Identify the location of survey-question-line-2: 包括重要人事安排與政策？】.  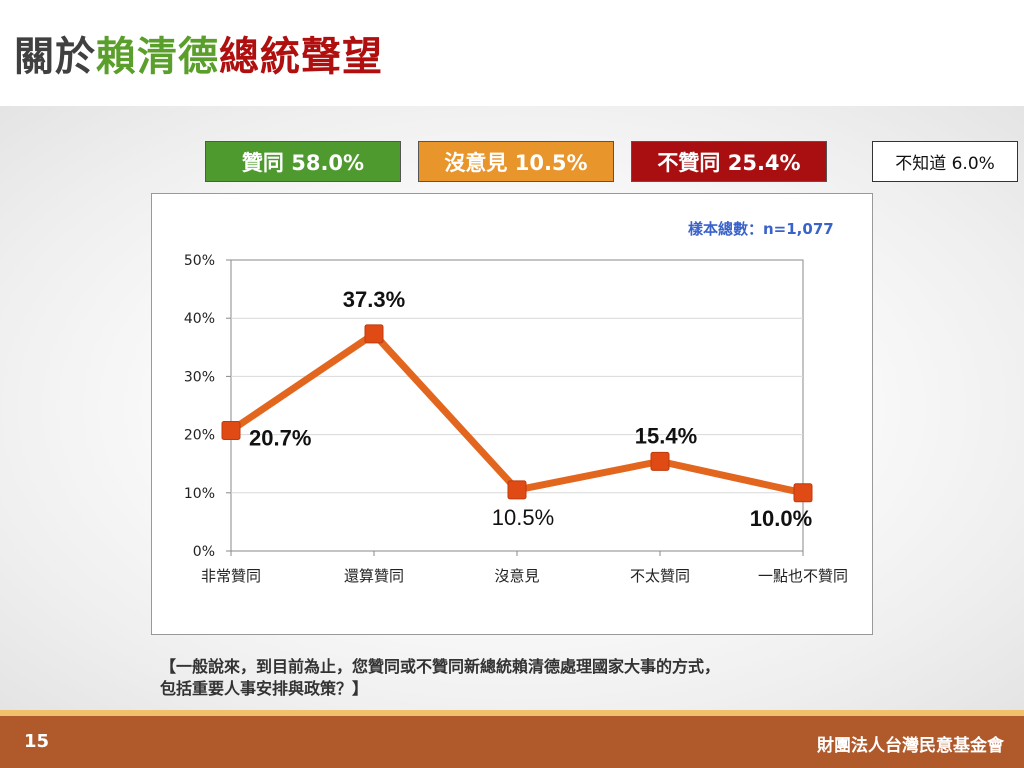
(264, 688).